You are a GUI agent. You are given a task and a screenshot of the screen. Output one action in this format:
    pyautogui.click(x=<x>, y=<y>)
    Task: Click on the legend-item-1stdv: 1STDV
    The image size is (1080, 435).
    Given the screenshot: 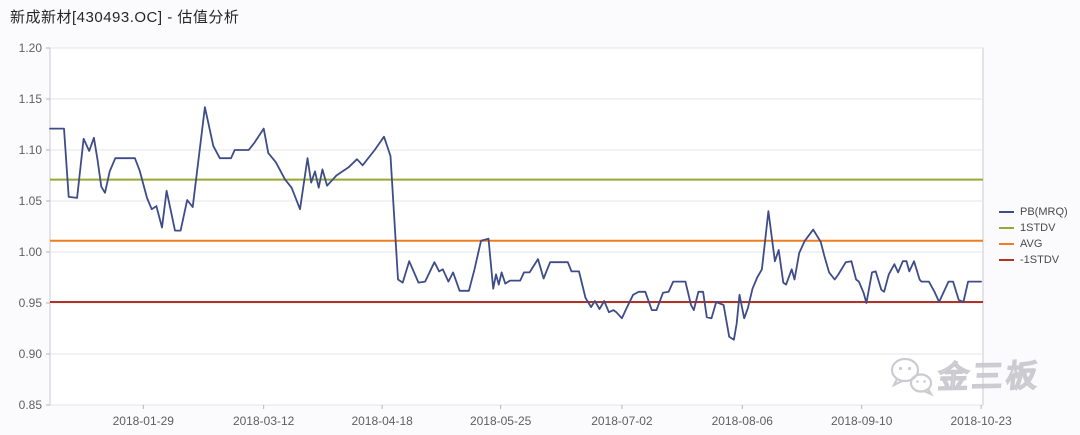 What is the action you would take?
    pyautogui.click(x=1033, y=227)
    